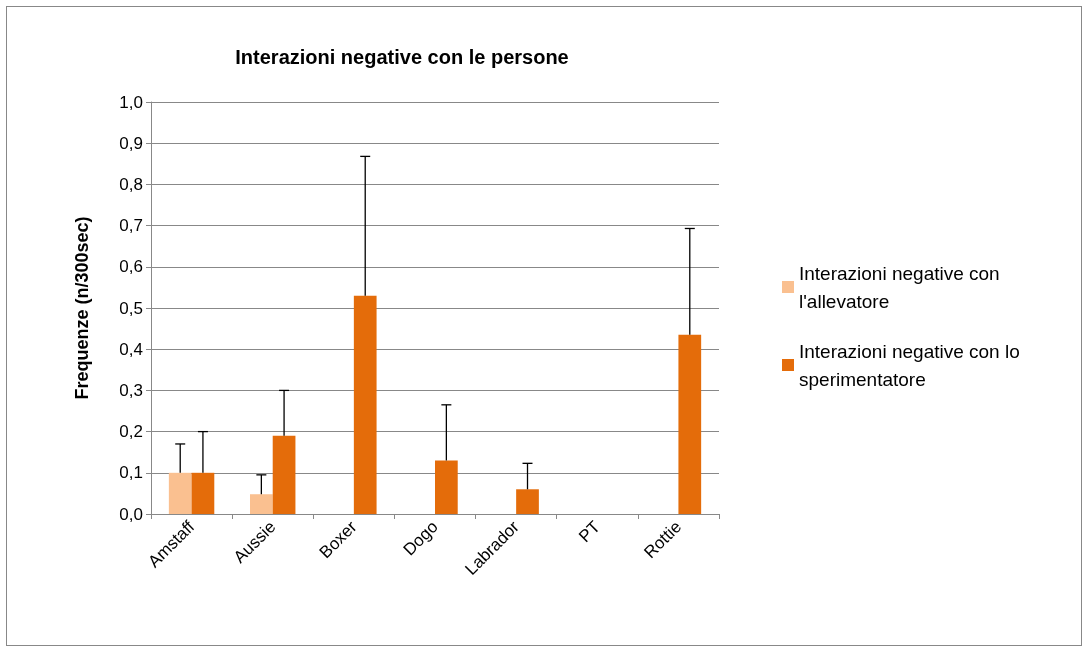 The height and width of the screenshot is (655, 1090). Describe the element at coordinates (131, 226) in the screenshot. I see `y-tick-label: 0,7` at that location.